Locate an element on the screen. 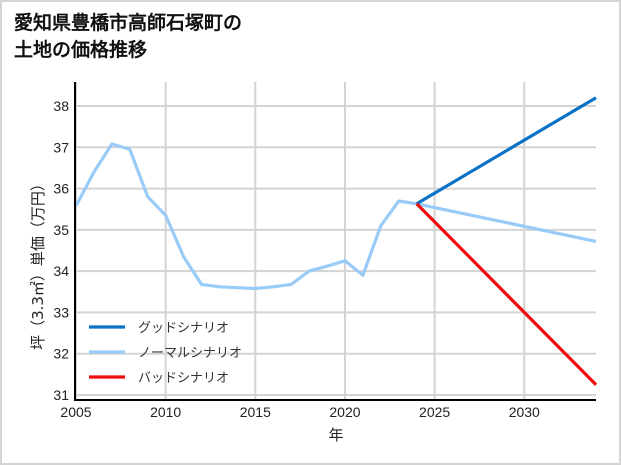  x-tick-label: 2030 is located at coordinates (524, 412).